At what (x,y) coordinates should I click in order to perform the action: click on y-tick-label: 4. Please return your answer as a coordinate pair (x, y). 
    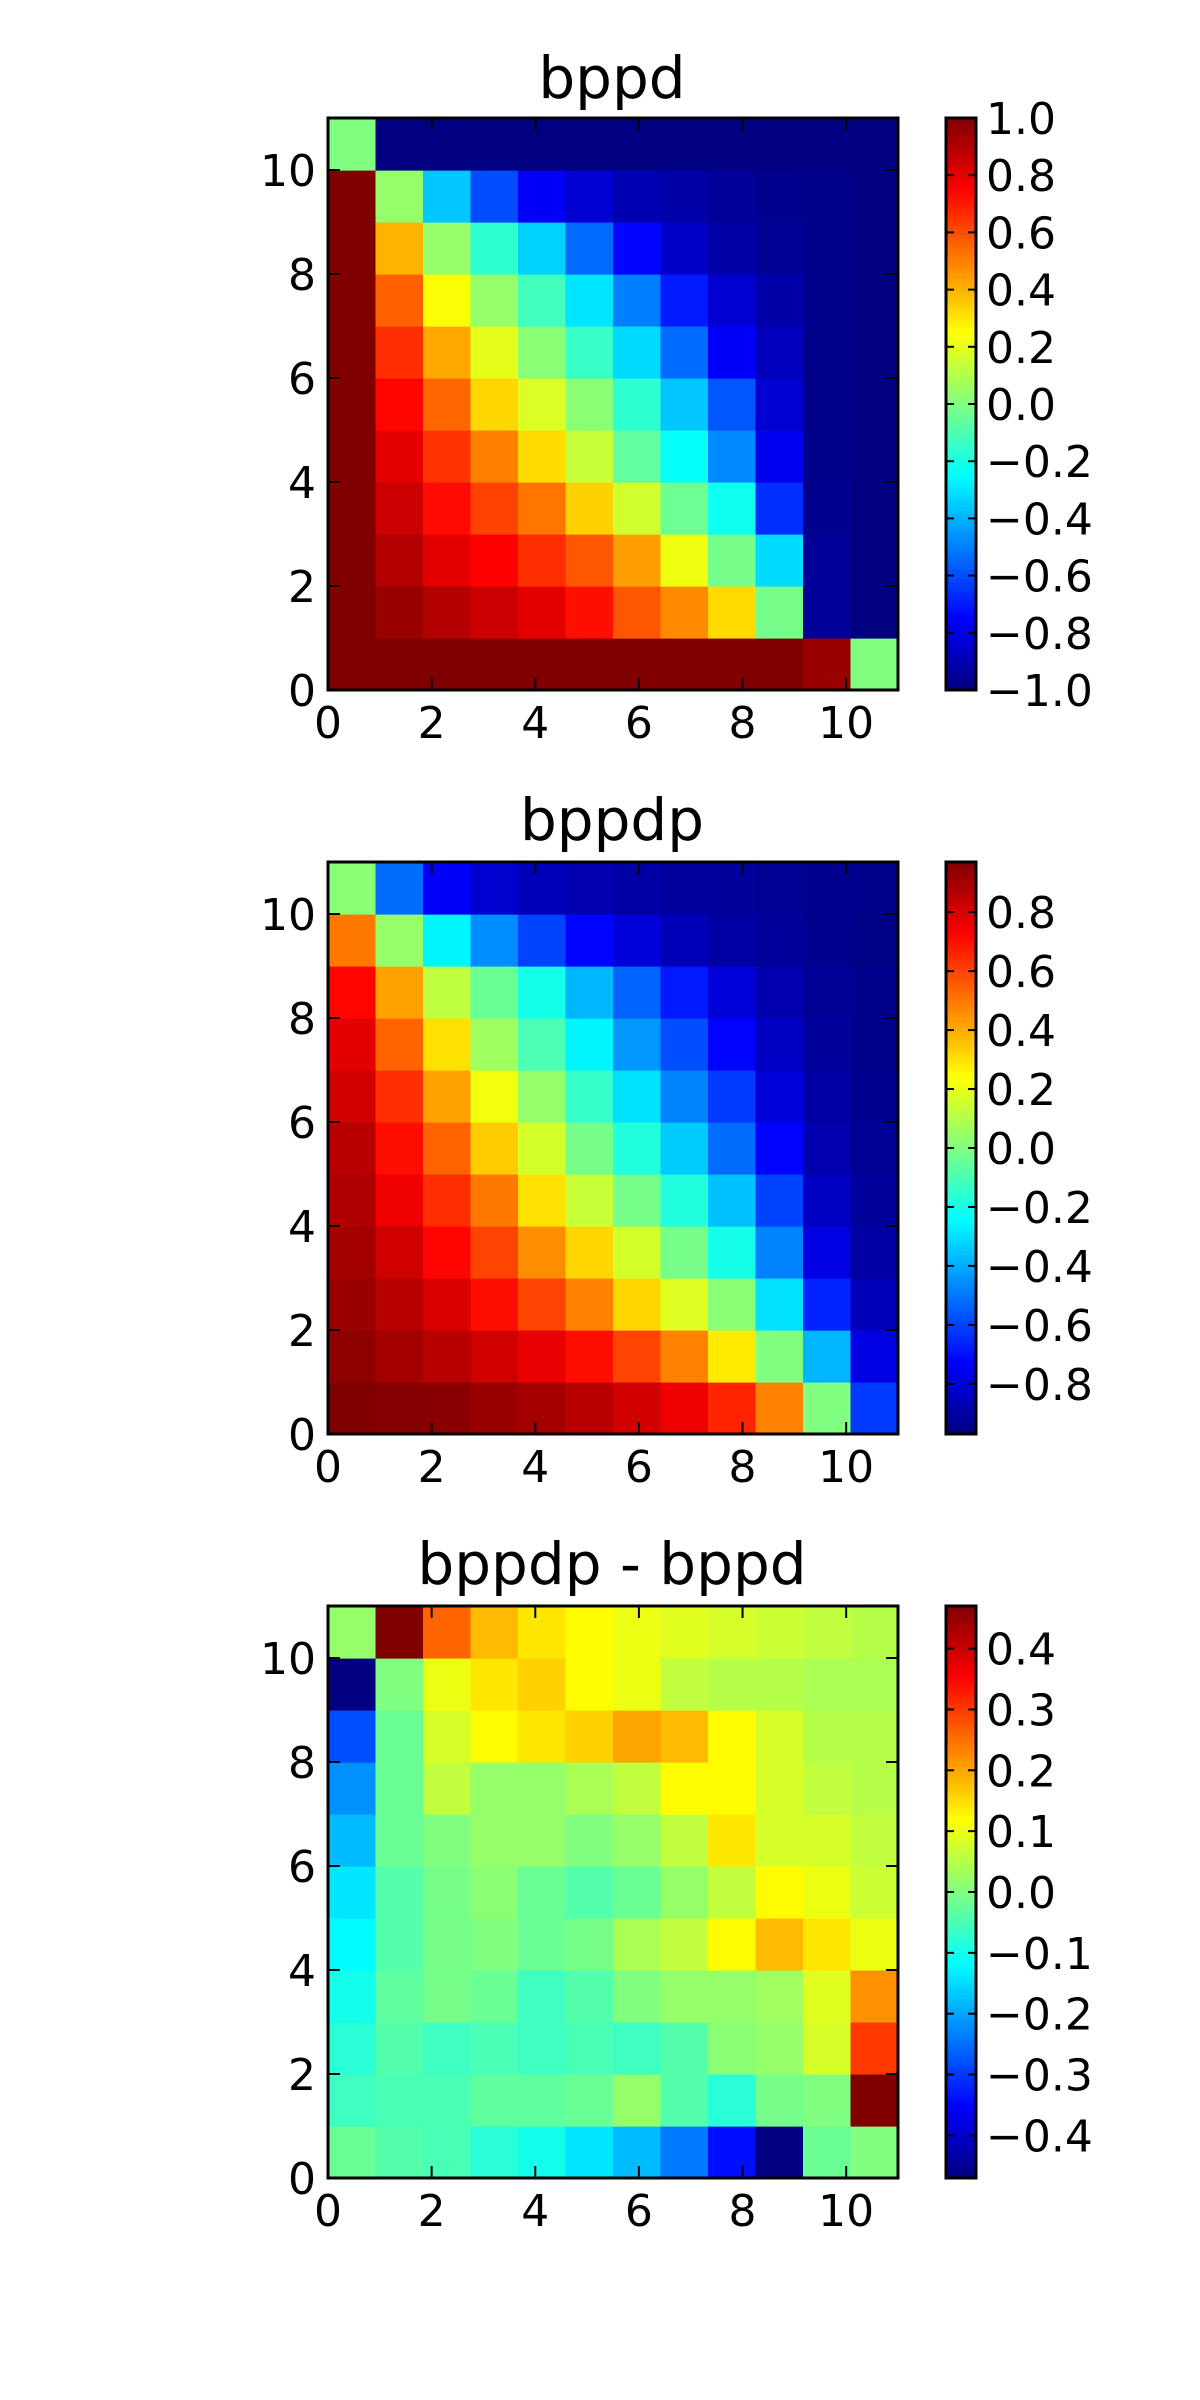
    Looking at the image, I should click on (302, 1227).